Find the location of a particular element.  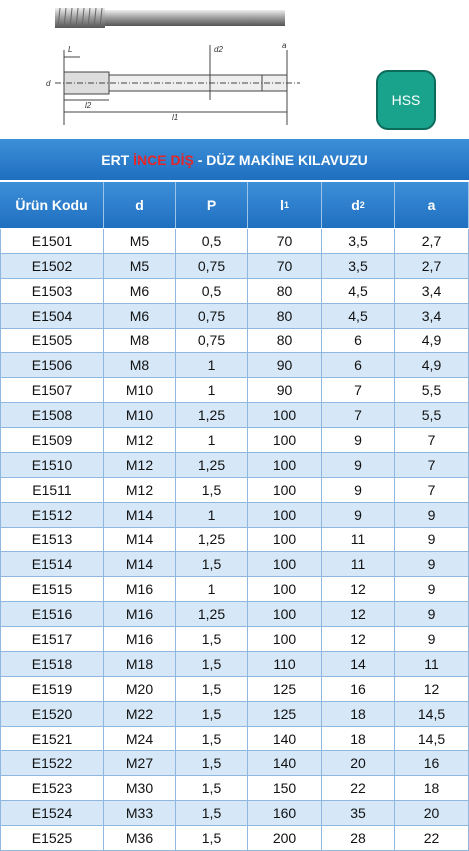

table-cell: E1505 is located at coordinates (52, 341).